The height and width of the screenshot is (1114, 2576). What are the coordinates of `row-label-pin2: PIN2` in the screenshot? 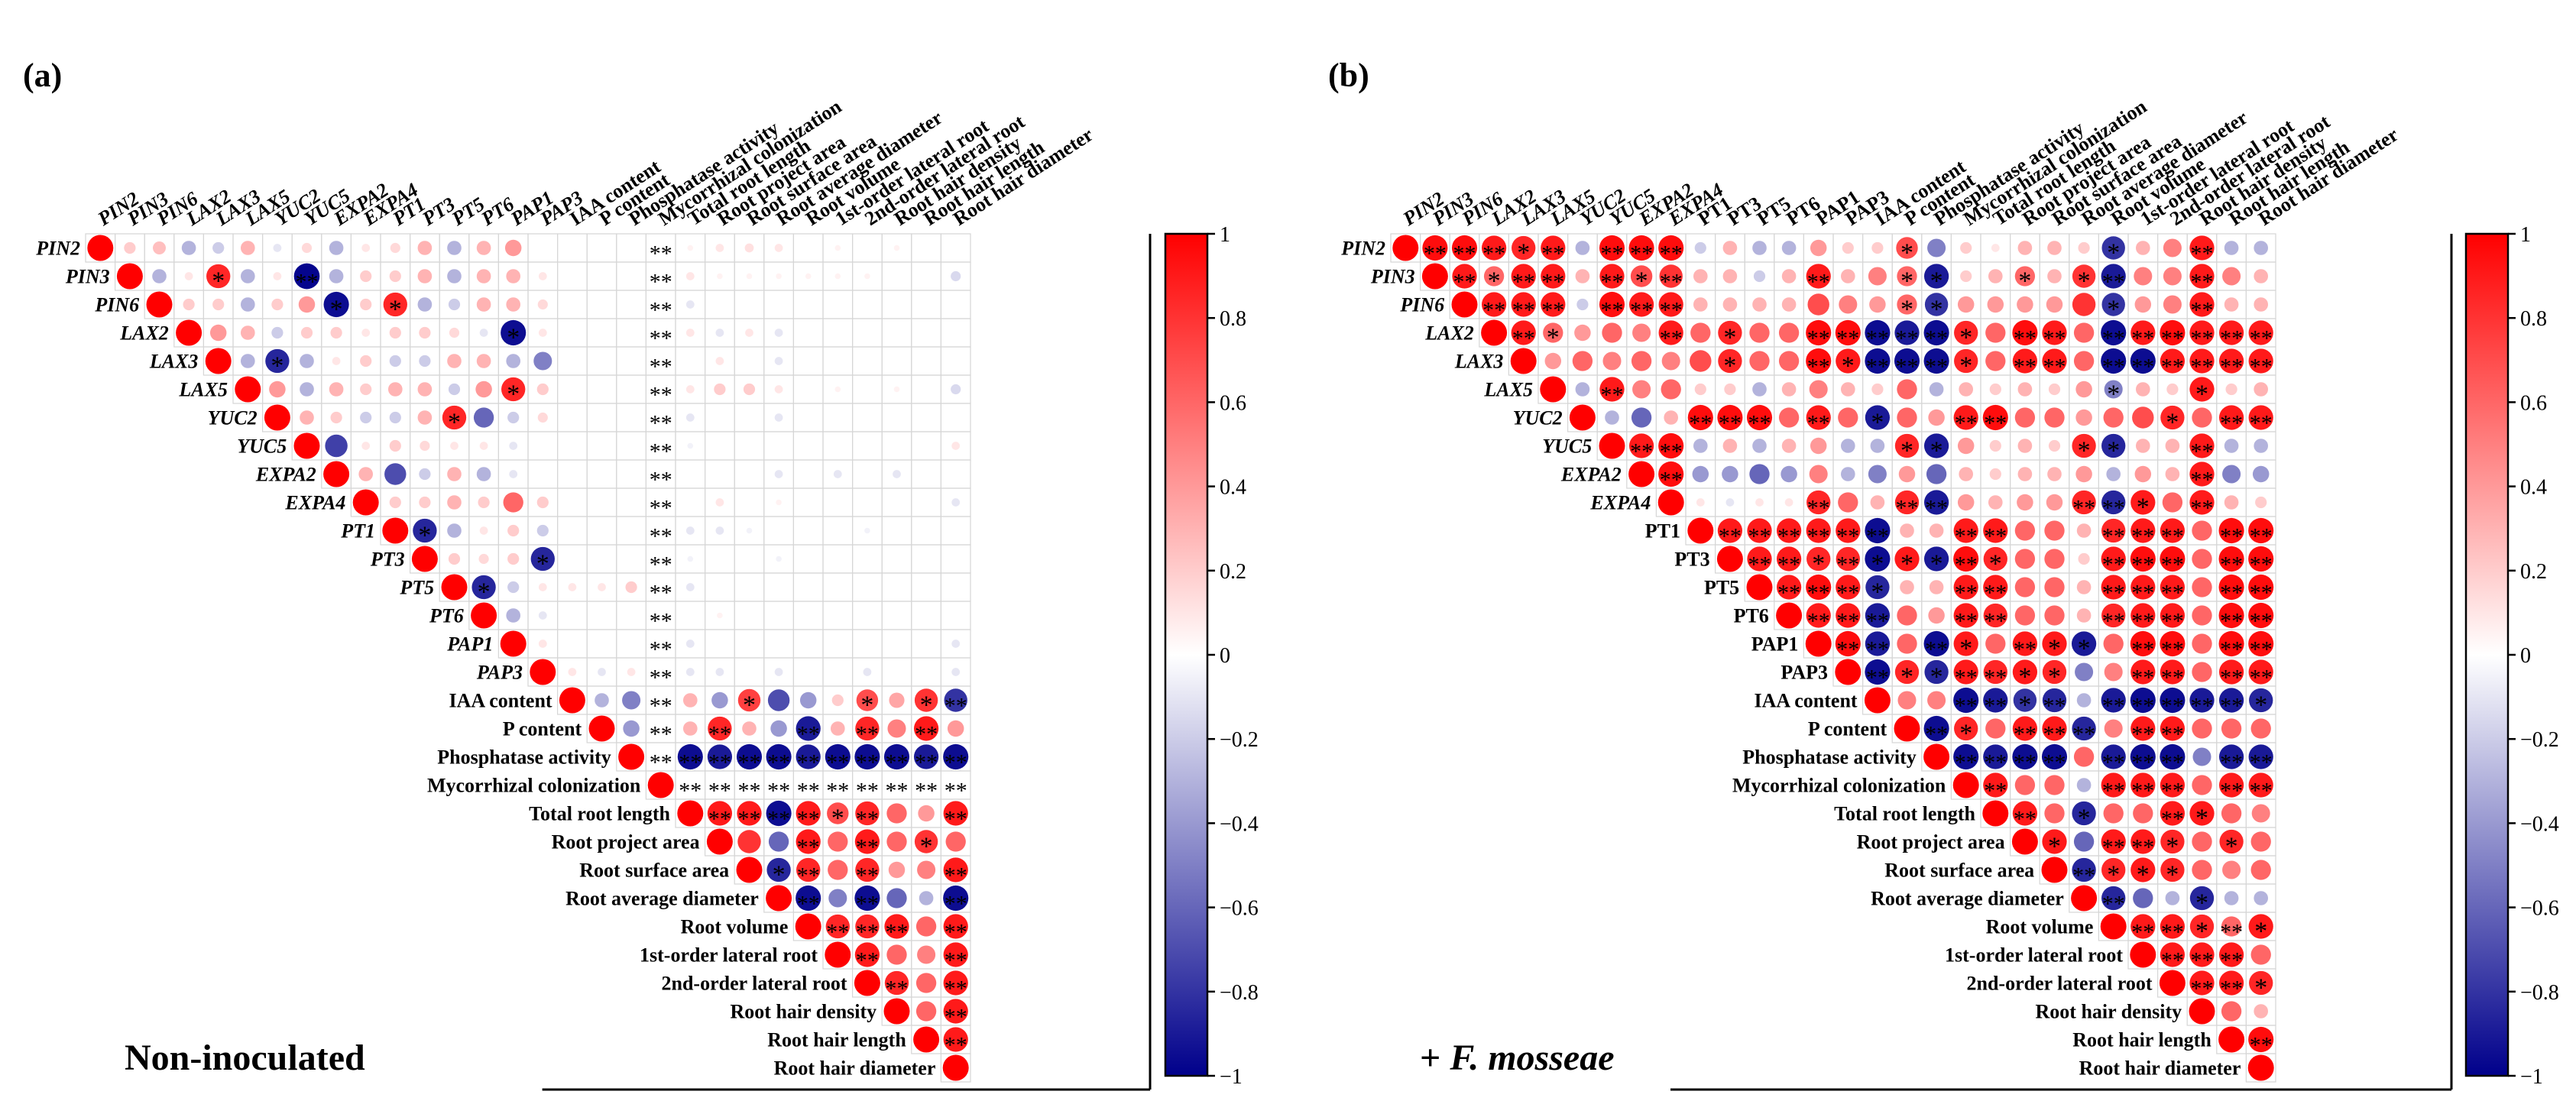 It's located at (1362, 249).